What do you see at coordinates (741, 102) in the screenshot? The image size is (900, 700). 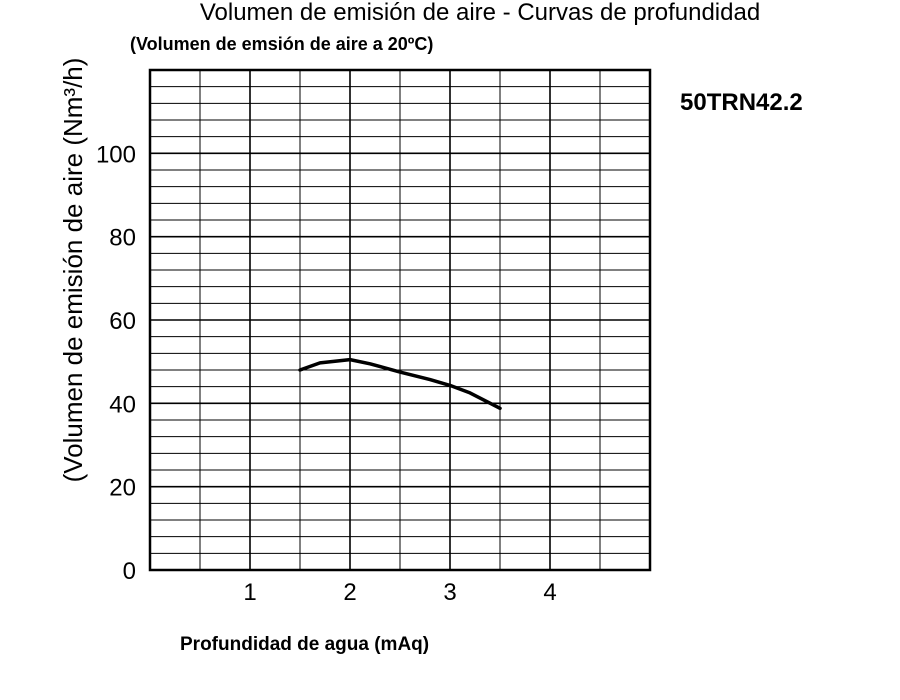 I see `model-label: 50TRN42.2` at bounding box center [741, 102].